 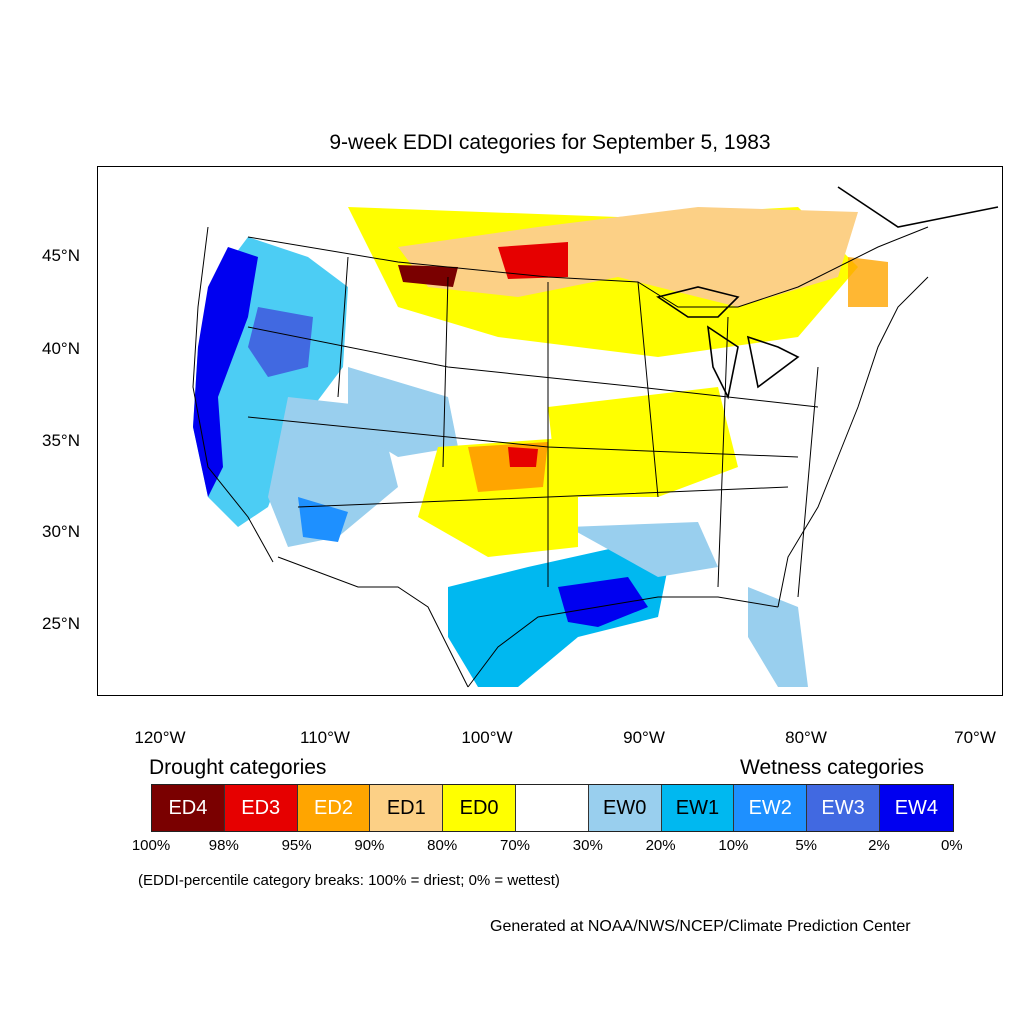 I want to click on region-kansas-ed3, so click(x=523, y=457).